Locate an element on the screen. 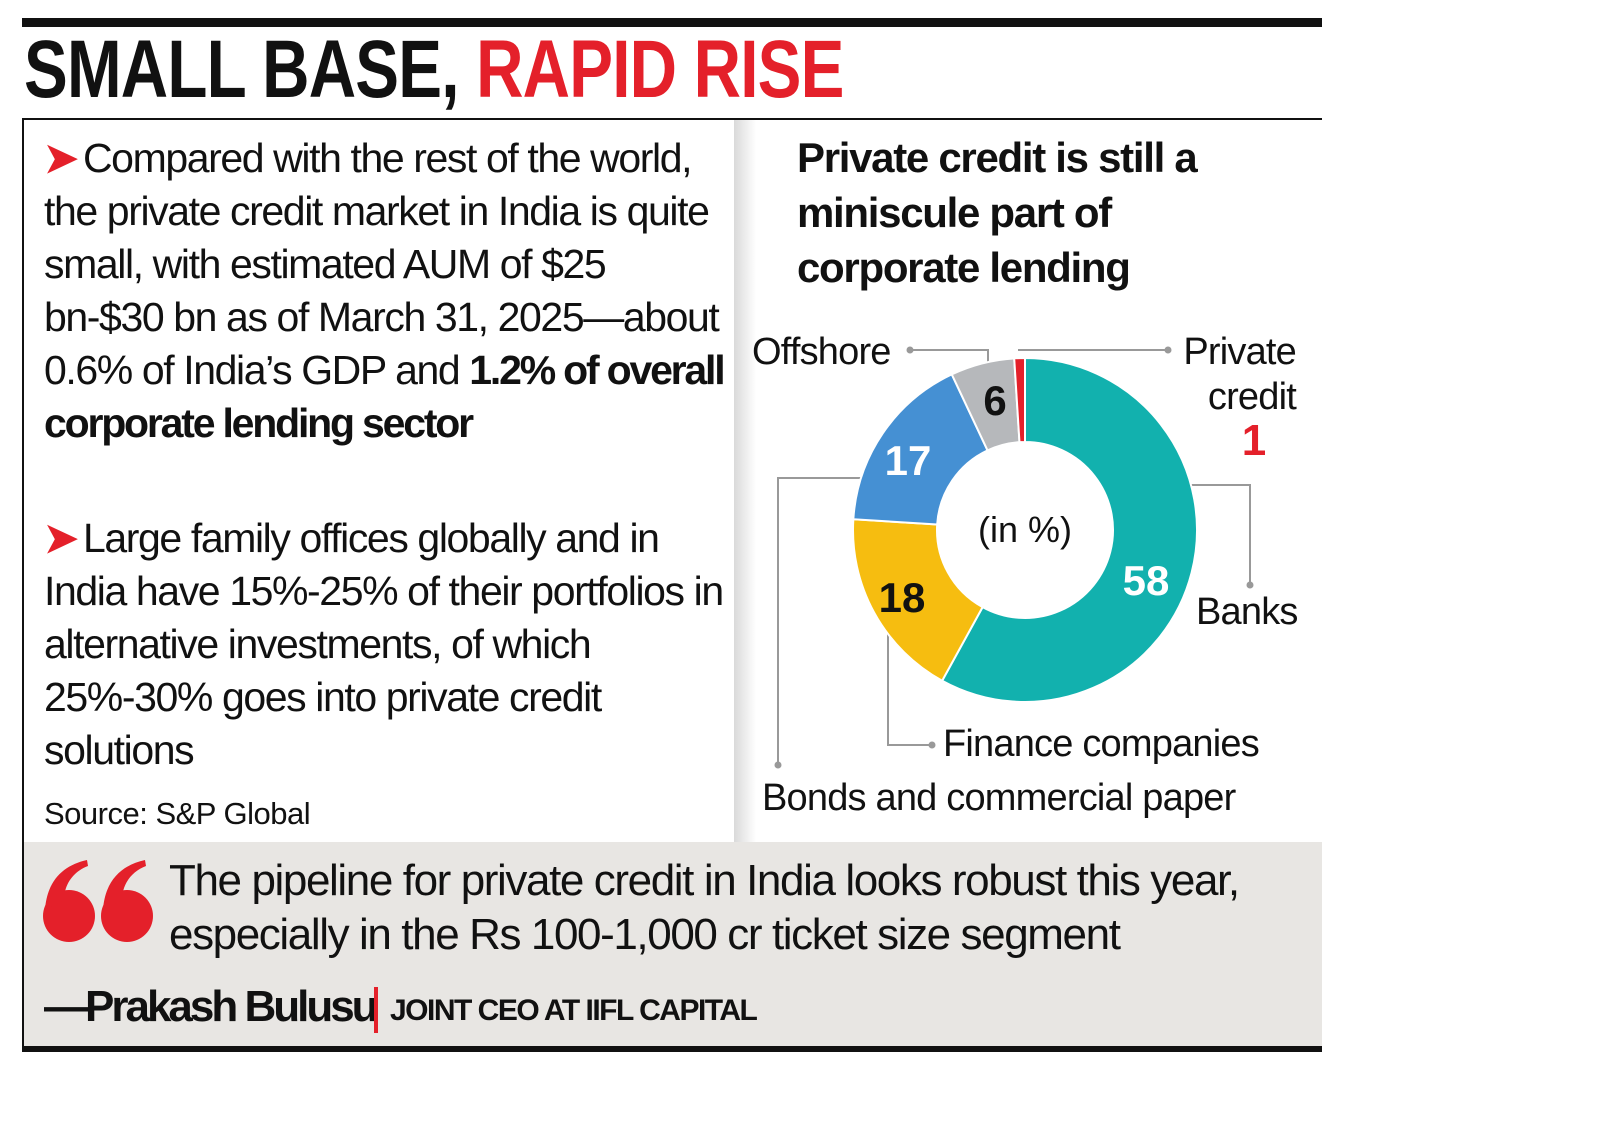 The image size is (1600, 1129). value-label: 17 is located at coordinates (908, 460).